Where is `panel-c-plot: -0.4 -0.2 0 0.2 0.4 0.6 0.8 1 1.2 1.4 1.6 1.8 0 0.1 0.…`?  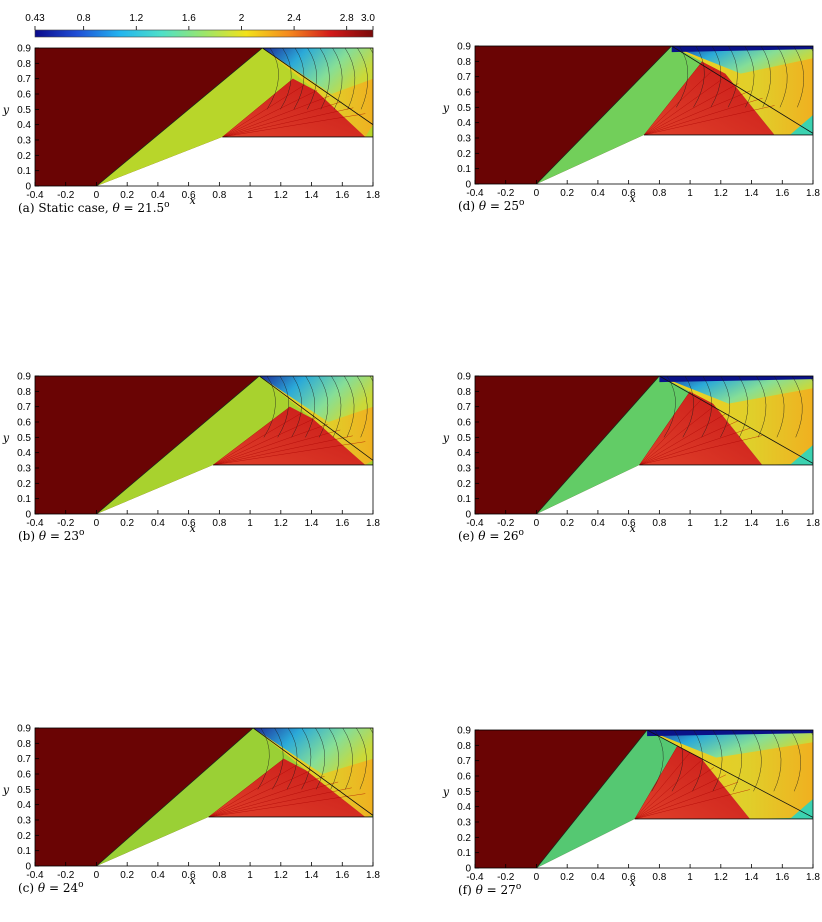
panel-c-plot: -0.4 -0.2 0 0.2 0.4 0.6 0.8 1 1.2 1.4 1.6 1.8 0 0.1 0.… is located at coordinates (191, 806).